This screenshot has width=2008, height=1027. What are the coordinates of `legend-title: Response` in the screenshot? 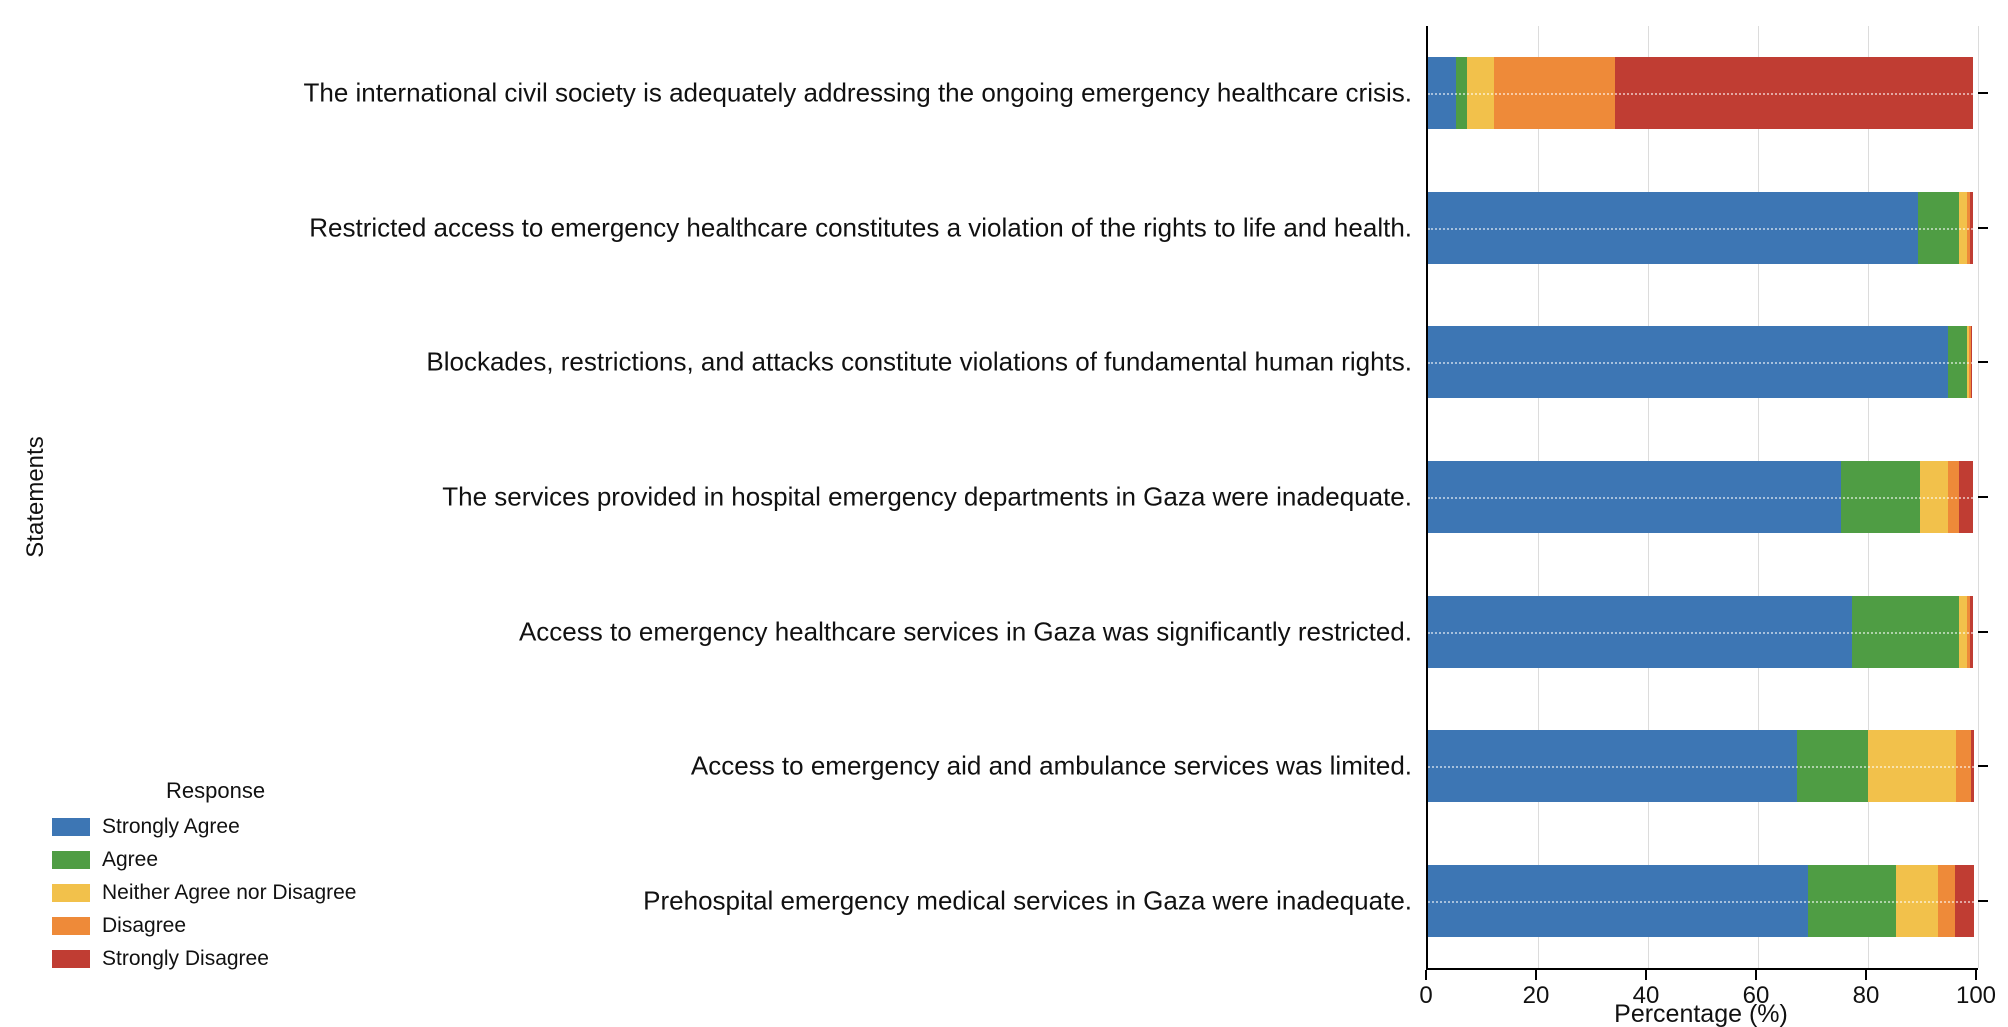 It's located at (216, 790).